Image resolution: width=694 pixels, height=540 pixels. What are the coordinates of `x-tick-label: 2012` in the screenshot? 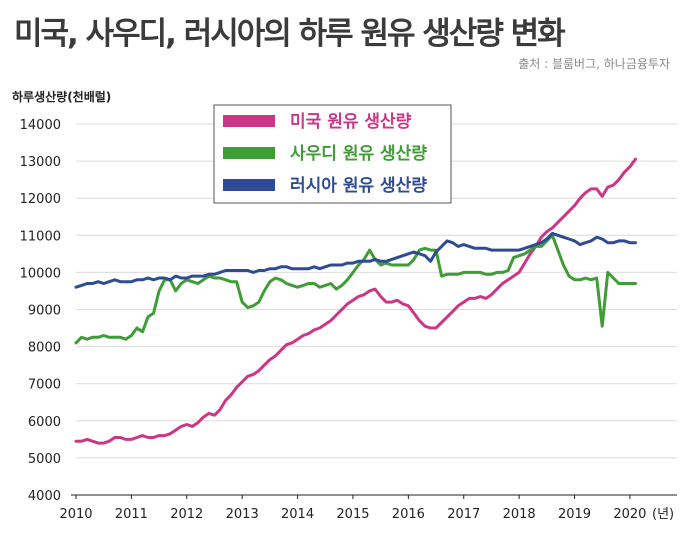 It's located at (186, 514).